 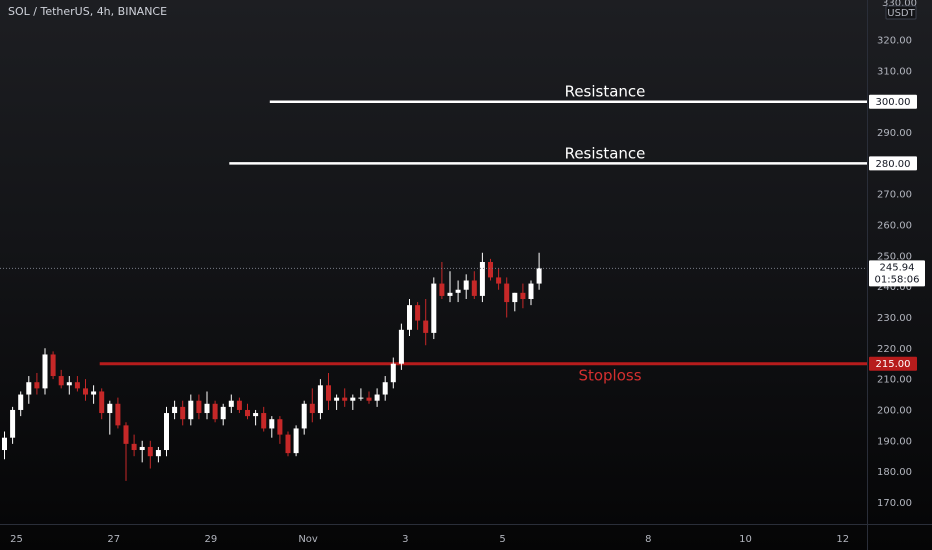 I want to click on y-tick-label: 210.00, so click(x=894, y=380).